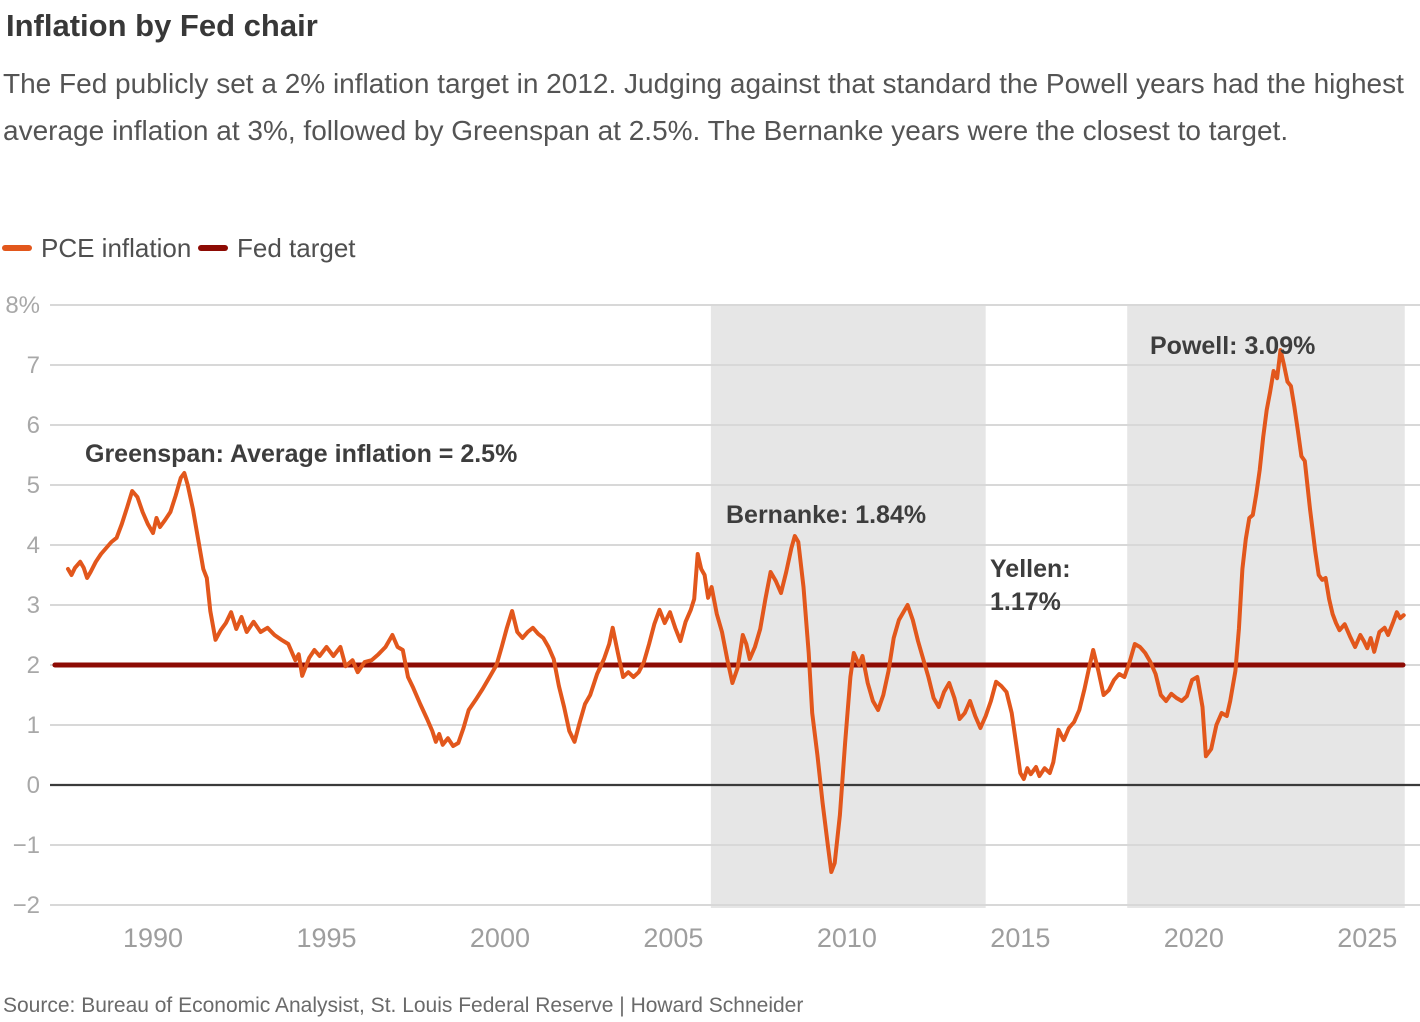 The height and width of the screenshot is (1022, 1420). What do you see at coordinates (1020, 938) in the screenshot?
I see `x-axis-tick-2015: 2015` at bounding box center [1020, 938].